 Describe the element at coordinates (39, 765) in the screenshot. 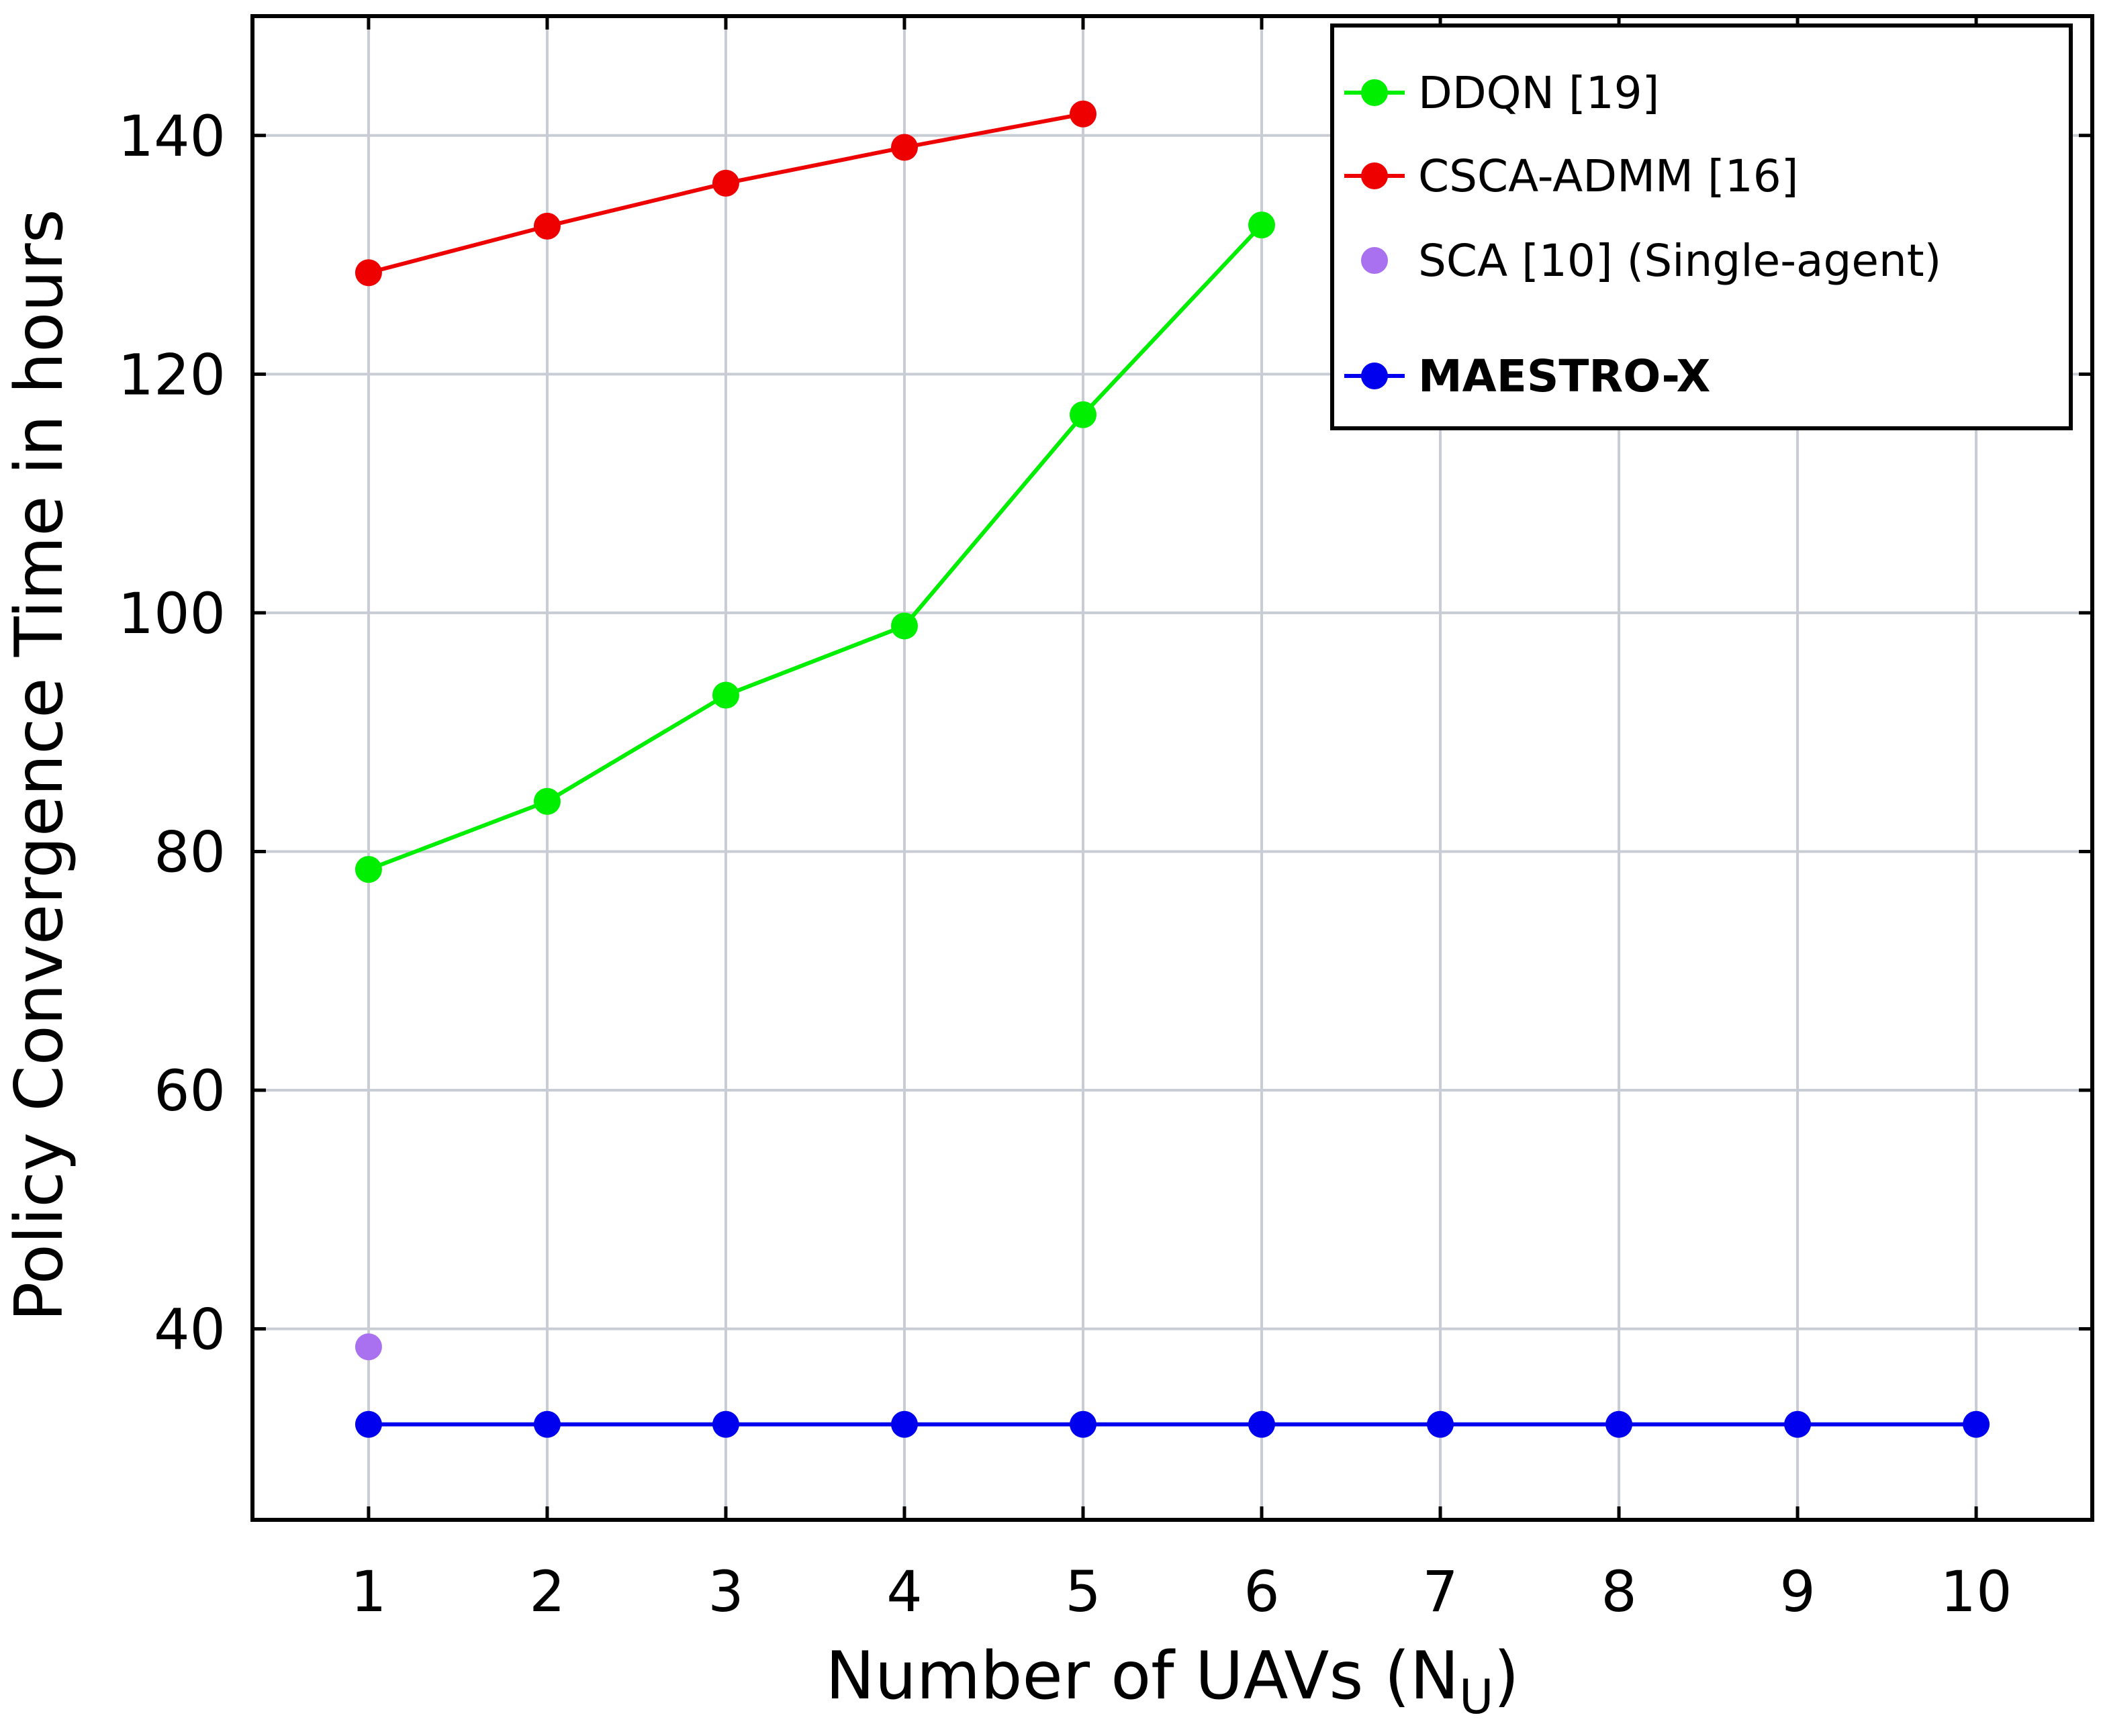

I see `y-axis-title: Policy Convergence Time in hours` at that location.